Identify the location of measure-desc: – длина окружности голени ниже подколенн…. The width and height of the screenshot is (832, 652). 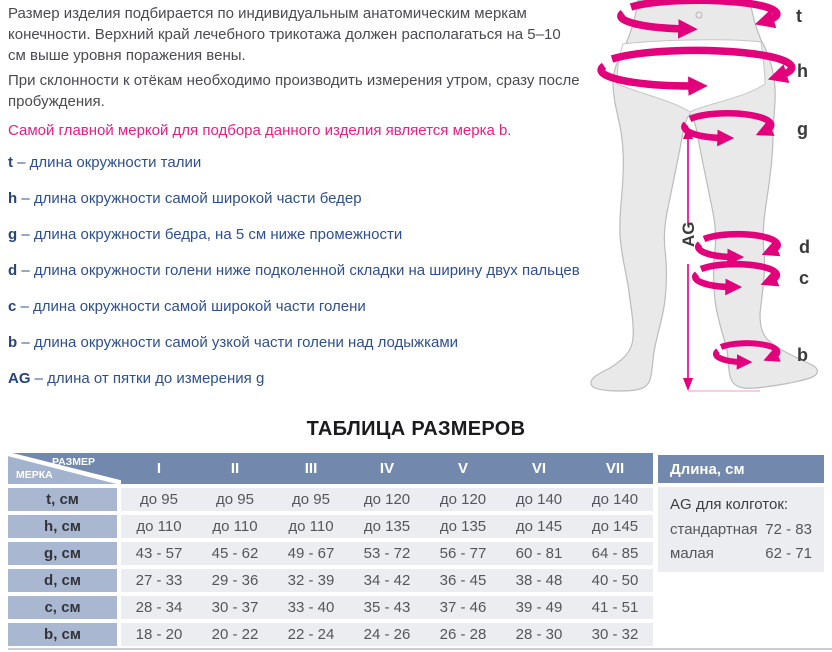
(300, 270).